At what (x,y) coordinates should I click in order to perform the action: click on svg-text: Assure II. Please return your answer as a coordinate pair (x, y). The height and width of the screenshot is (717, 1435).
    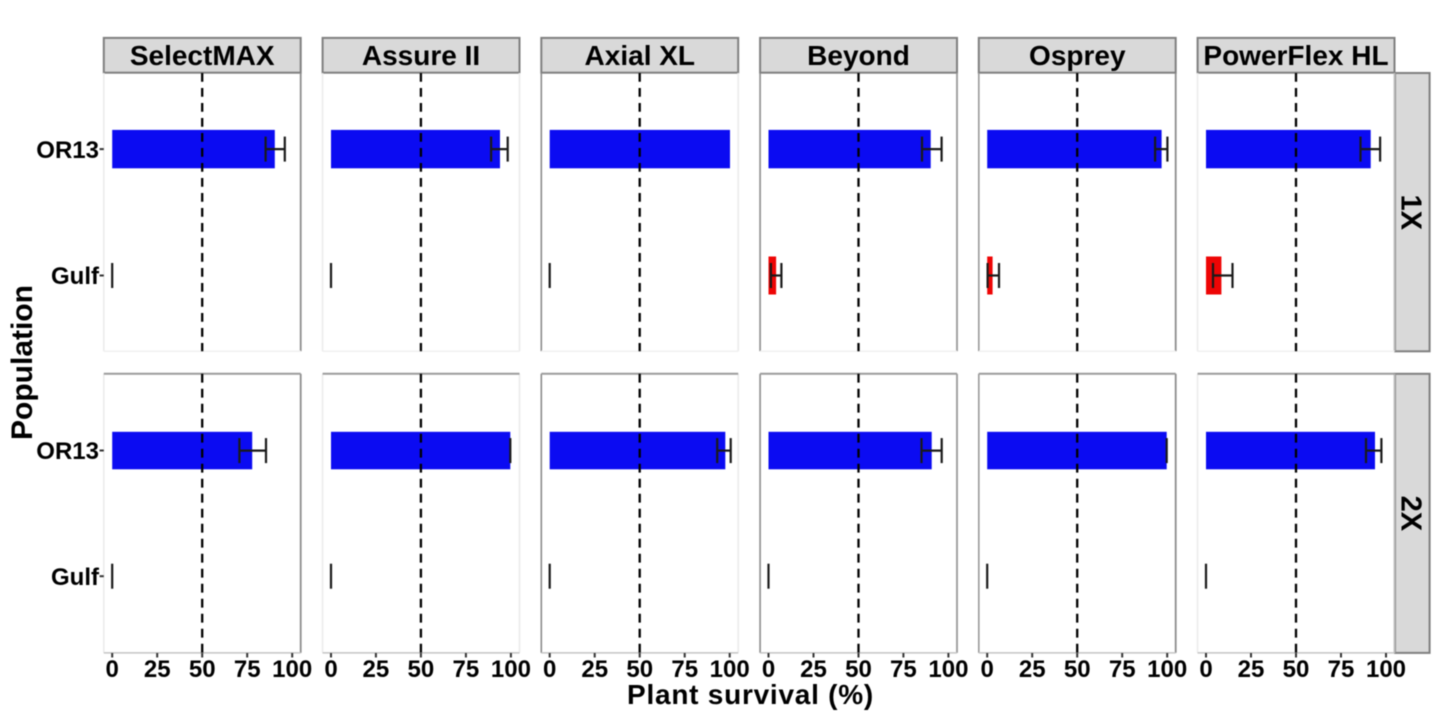
    Looking at the image, I should click on (421, 55).